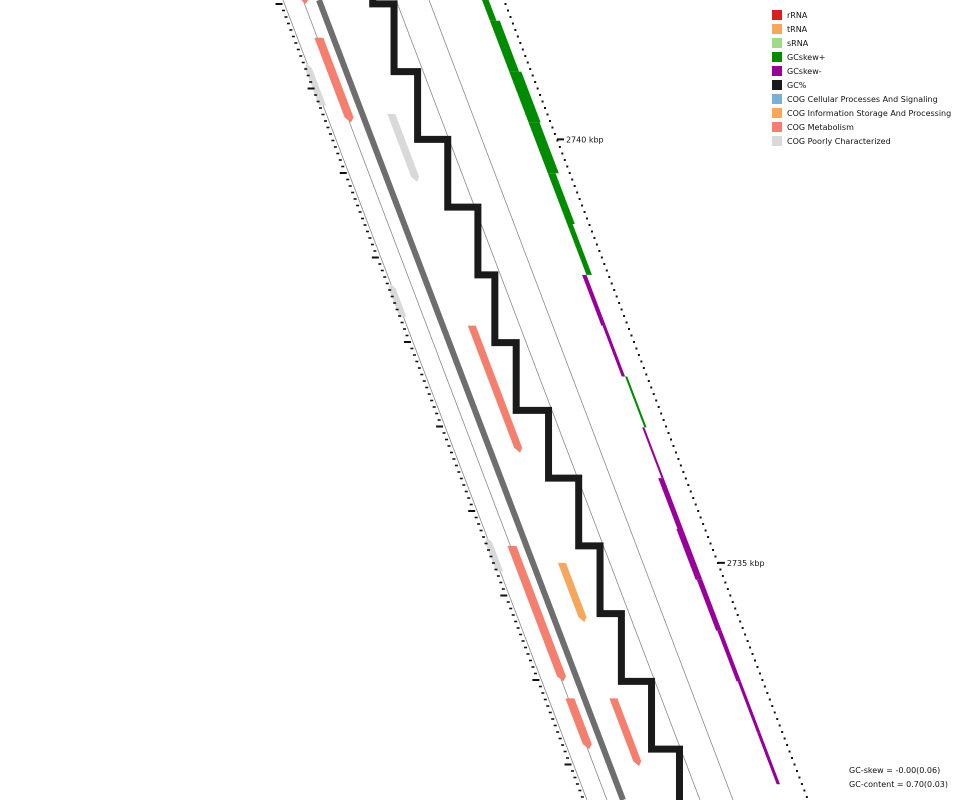 Image resolution: width=960 pixels, height=800 pixels. Describe the element at coordinates (861, 43) in the screenshot. I see `legend-item: sRNA` at that location.